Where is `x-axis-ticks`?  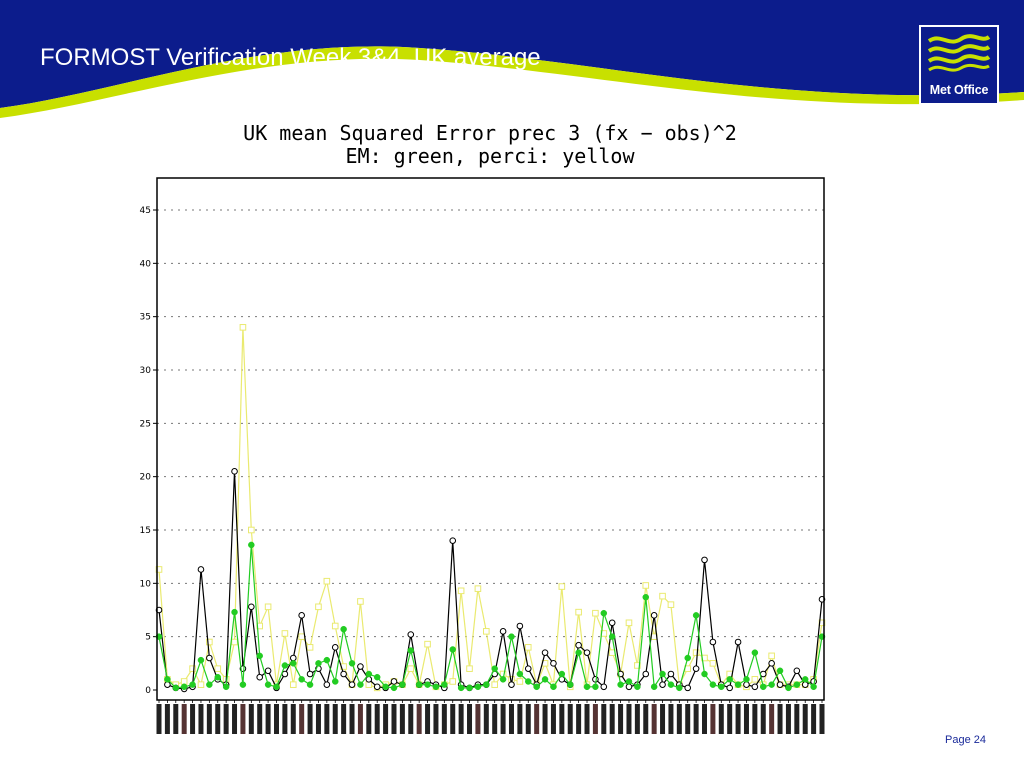 x-axis-ticks is located at coordinates (490, 717).